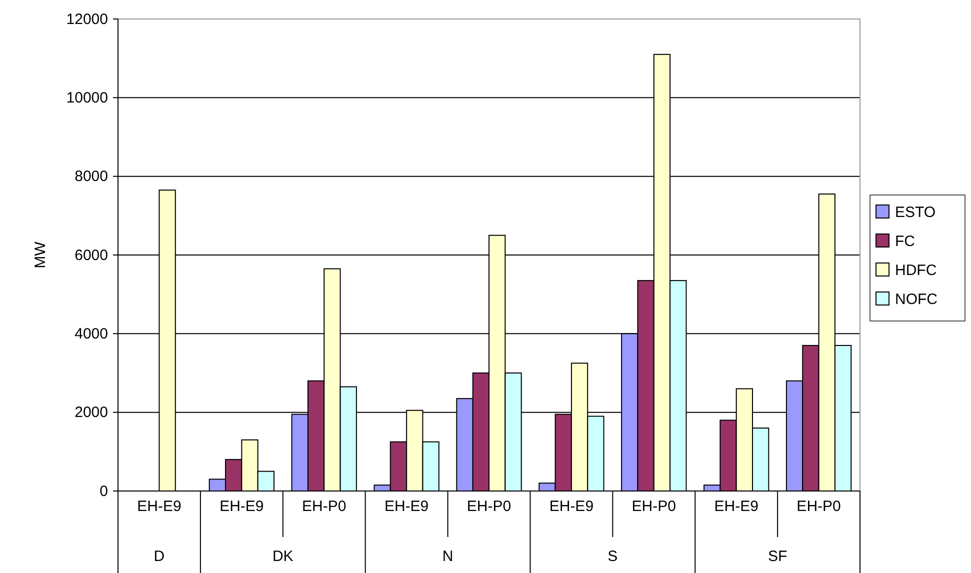 The height and width of the screenshot is (573, 971). What do you see at coordinates (91, 413) in the screenshot?
I see `y-tick-label: 2000` at bounding box center [91, 413].